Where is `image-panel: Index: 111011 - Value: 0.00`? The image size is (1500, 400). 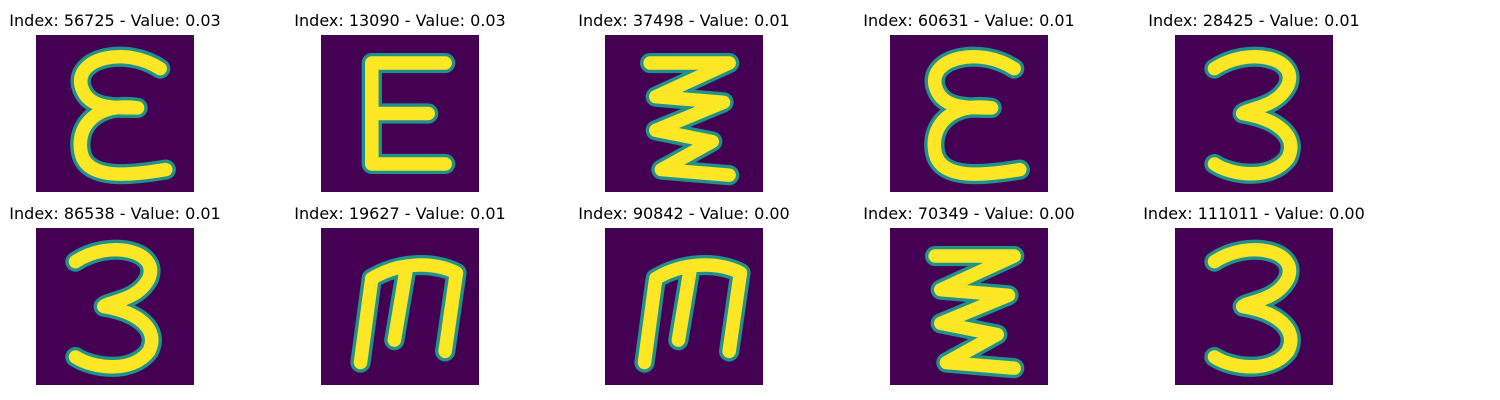 image-panel: Index: 111011 - Value: 0.00 is located at coordinates (1254, 298).